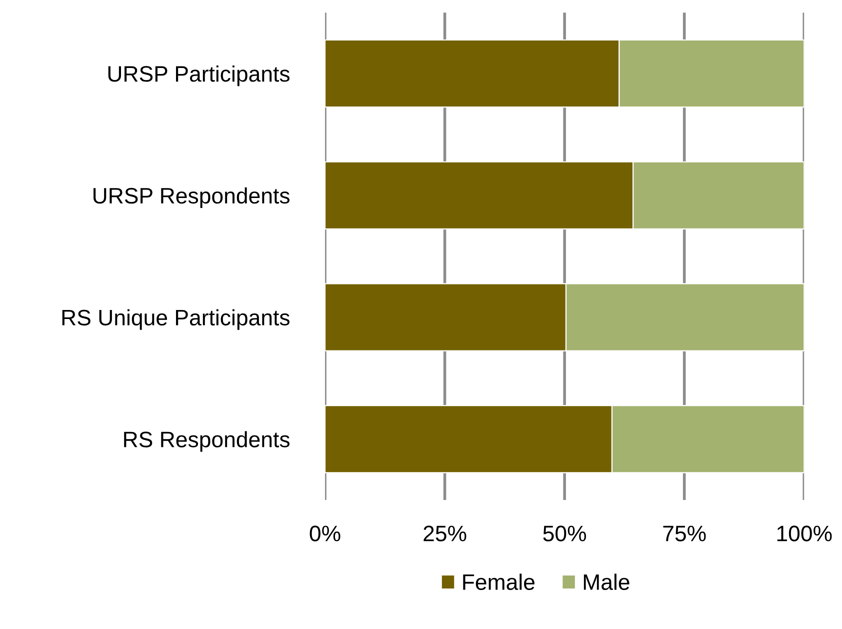 The width and height of the screenshot is (842, 629). I want to click on x-tick-label: 0%, so click(325, 534).